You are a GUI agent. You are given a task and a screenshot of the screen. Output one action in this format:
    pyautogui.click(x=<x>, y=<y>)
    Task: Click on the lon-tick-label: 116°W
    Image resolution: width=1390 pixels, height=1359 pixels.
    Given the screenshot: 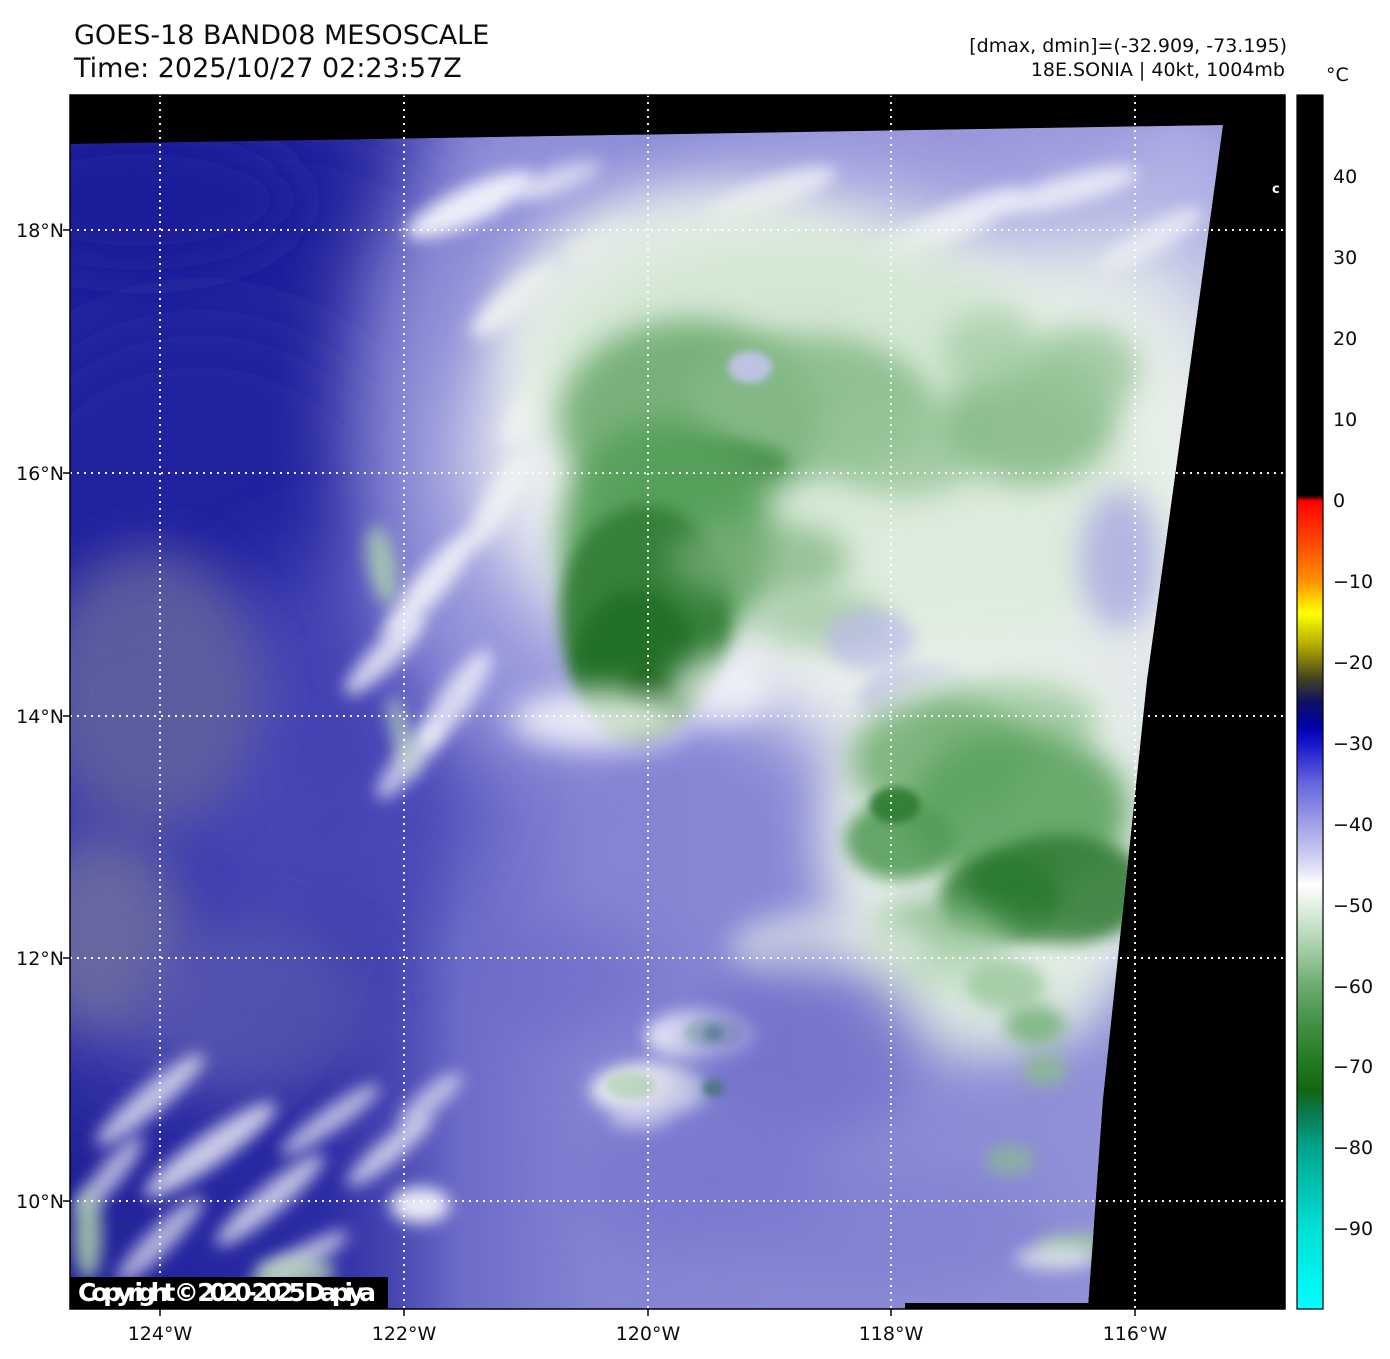 What is the action you would take?
    pyautogui.click(x=1135, y=1334)
    